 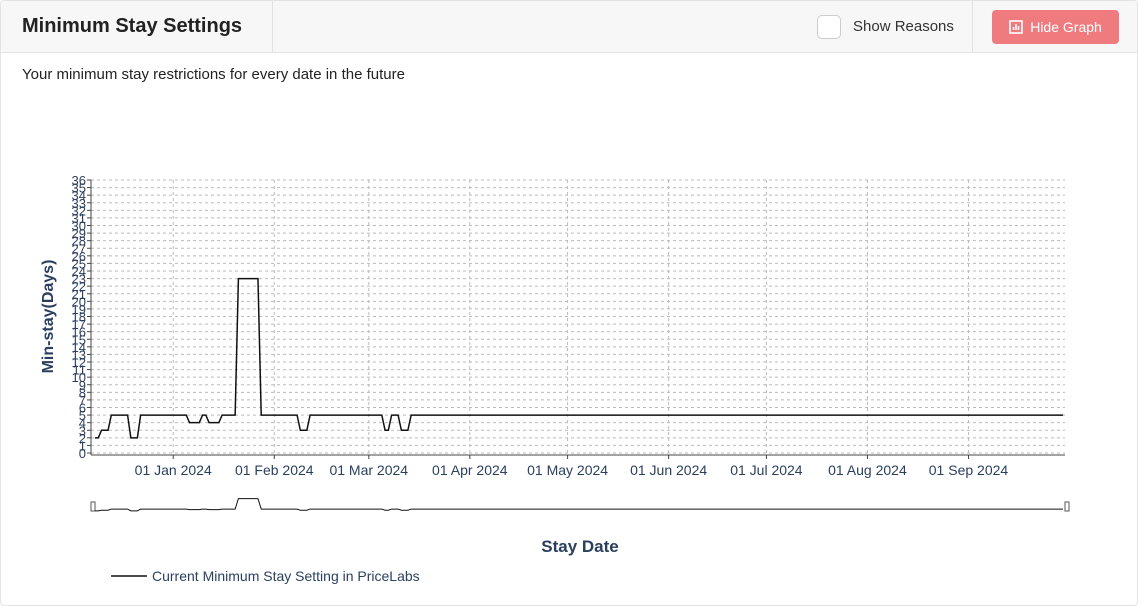 What do you see at coordinates (132, 26) in the screenshot?
I see `title: Minimum Stay Settings` at bounding box center [132, 26].